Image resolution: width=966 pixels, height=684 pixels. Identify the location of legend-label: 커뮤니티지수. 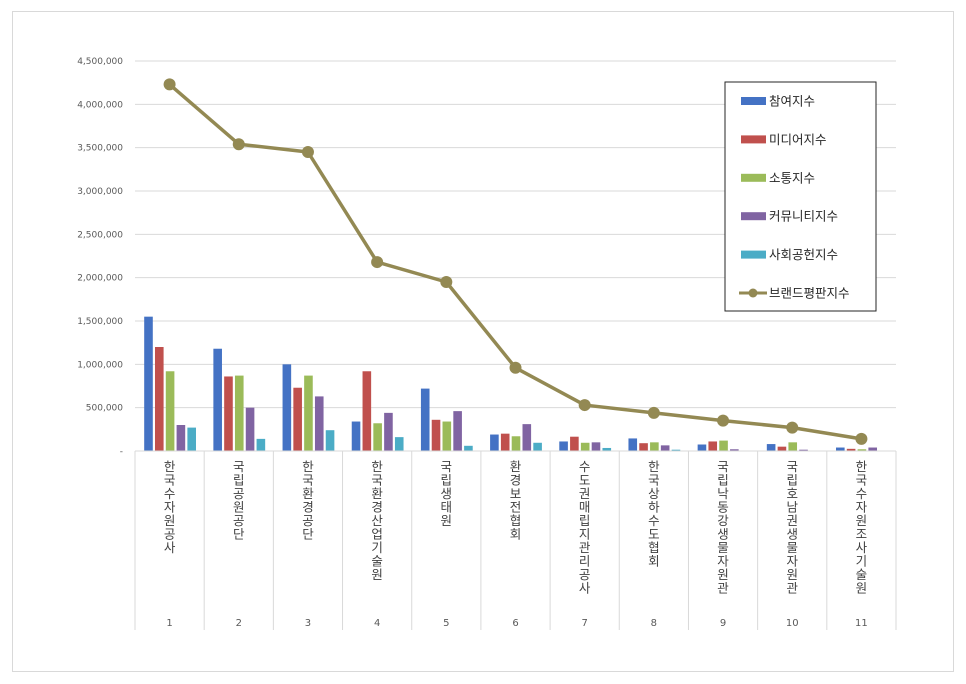
(803, 216).